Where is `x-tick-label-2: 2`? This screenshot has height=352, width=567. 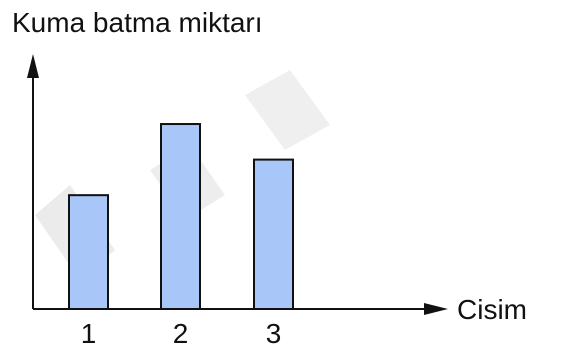
x-tick-label-2: 2 is located at coordinates (181, 333).